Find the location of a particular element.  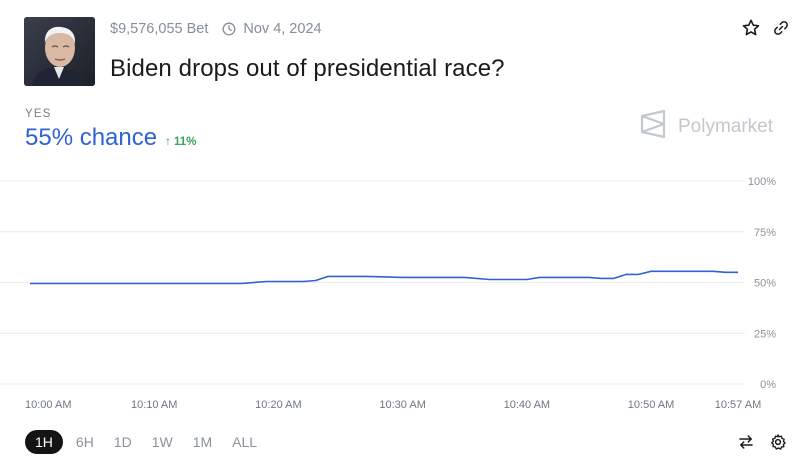

y-tick-label: 50% is located at coordinates (765, 284).